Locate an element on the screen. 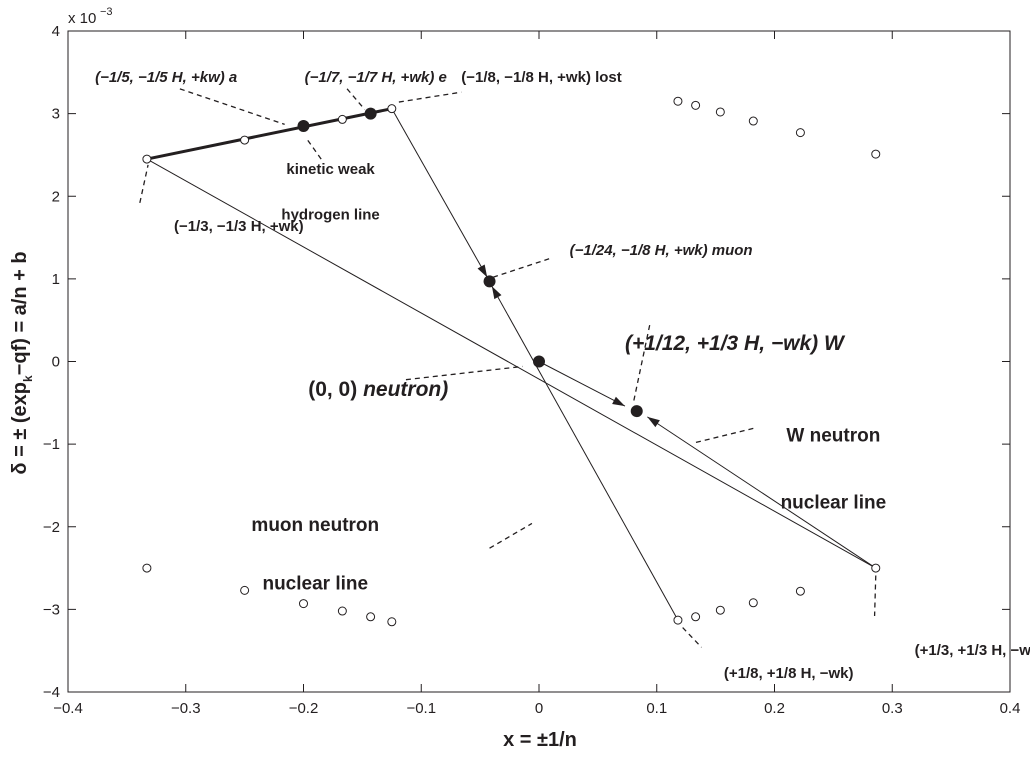  annotation-w-line-2: nuclear line is located at coordinates (834, 503).